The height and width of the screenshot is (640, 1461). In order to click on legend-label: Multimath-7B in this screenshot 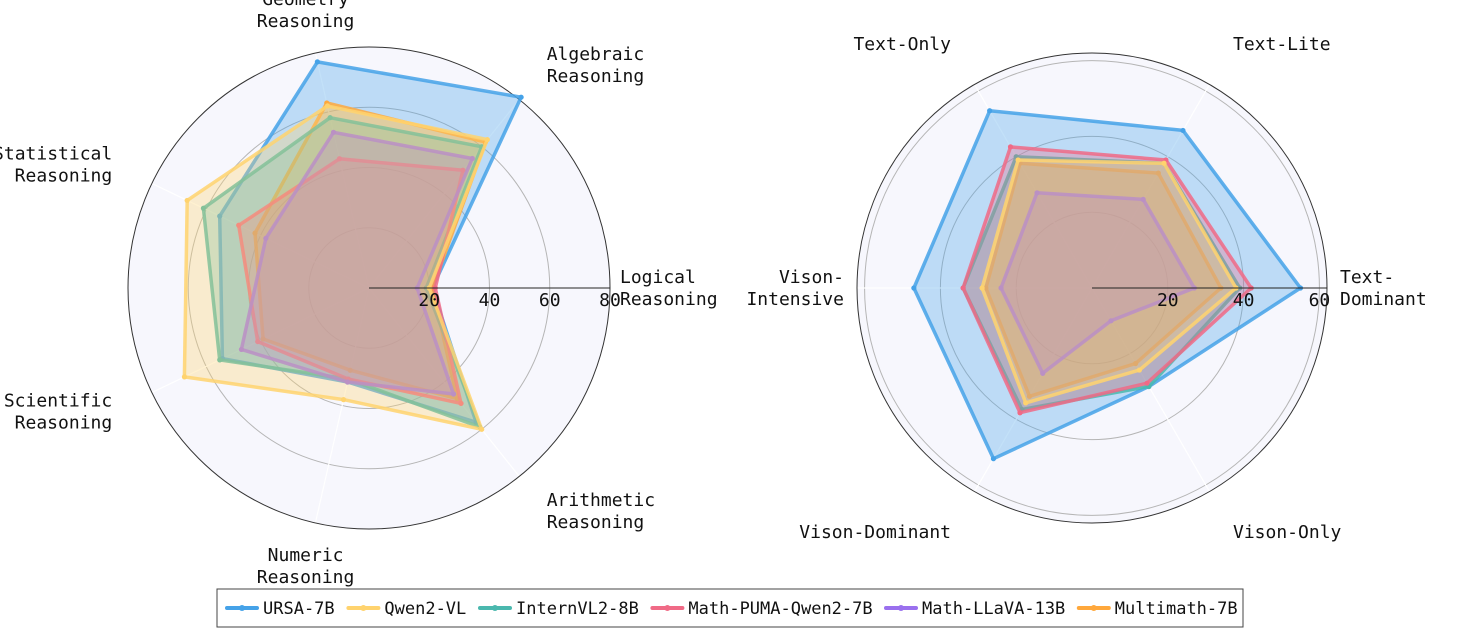, I will do `click(1176, 609)`.